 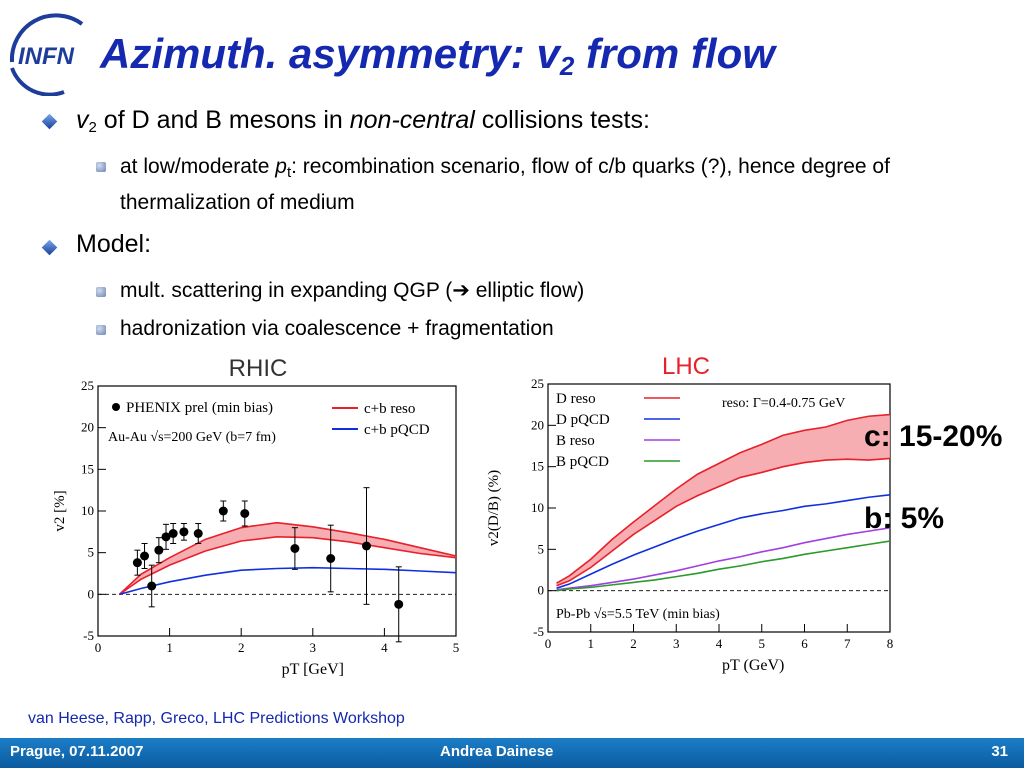 I want to click on footer-bar: Prague, 07.11.2007 Andrea Dainese 31, so click(x=512, y=753).